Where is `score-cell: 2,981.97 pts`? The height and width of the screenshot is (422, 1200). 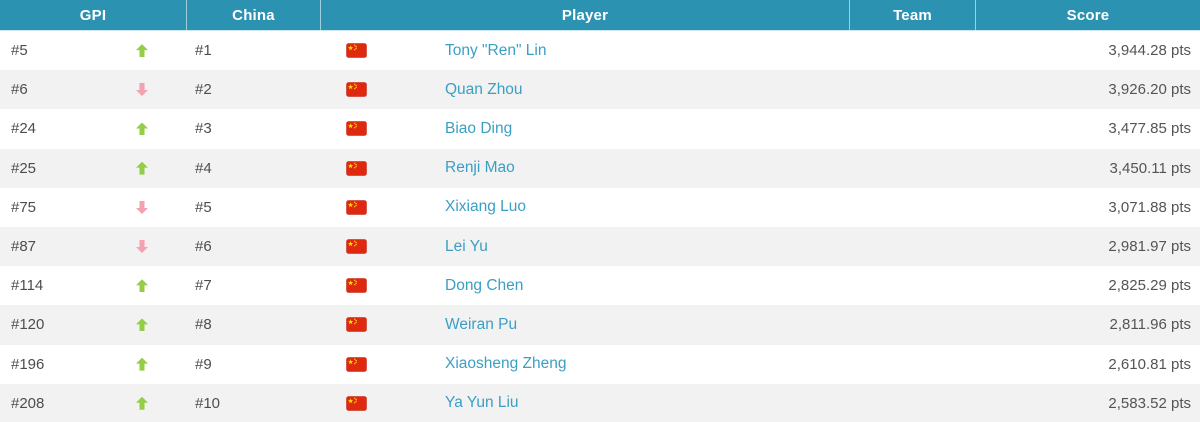 score-cell: 2,981.97 pts is located at coordinates (1087, 246).